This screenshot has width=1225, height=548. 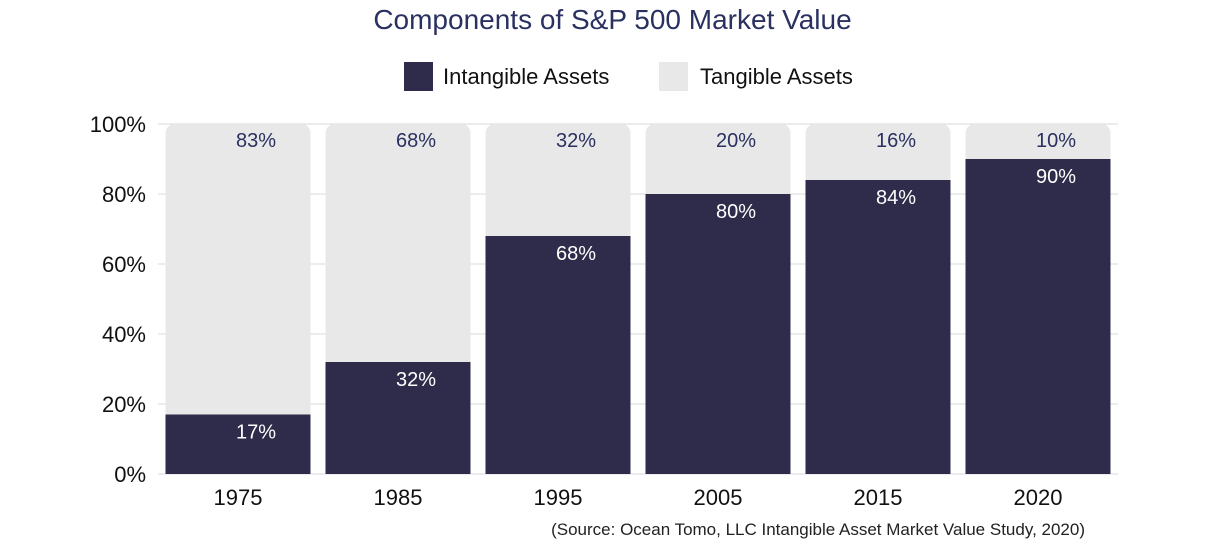 What do you see at coordinates (736, 141) in the screenshot?
I see `data-label-tangible: 20%` at bounding box center [736, 141].